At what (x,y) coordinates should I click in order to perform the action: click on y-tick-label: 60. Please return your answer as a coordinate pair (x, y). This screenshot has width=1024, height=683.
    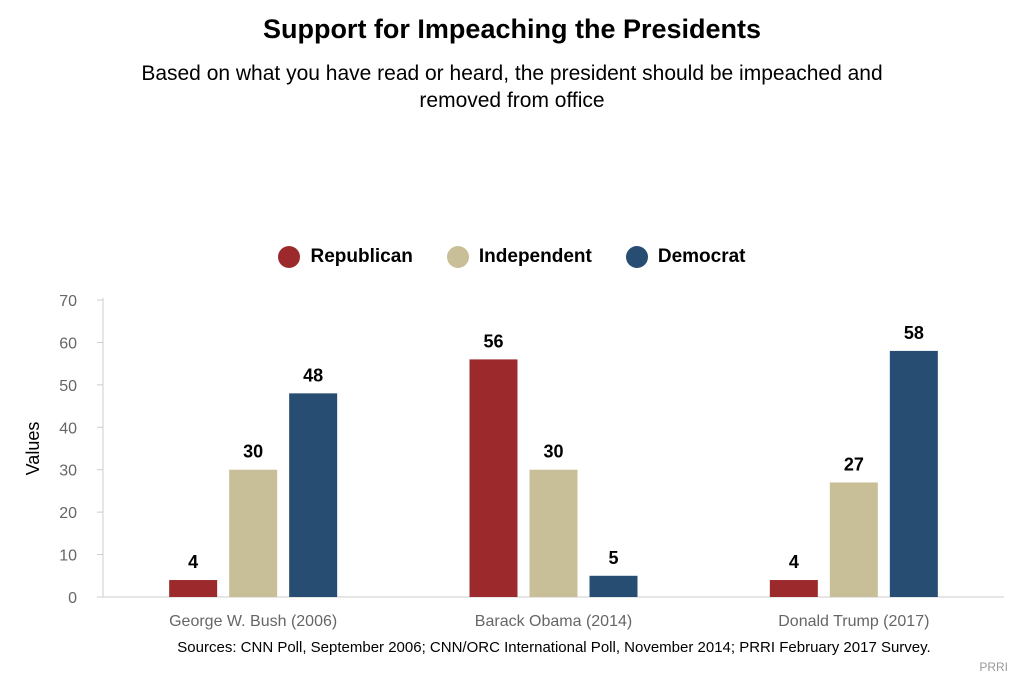
    Looking at the image, I should click on (68, 343).